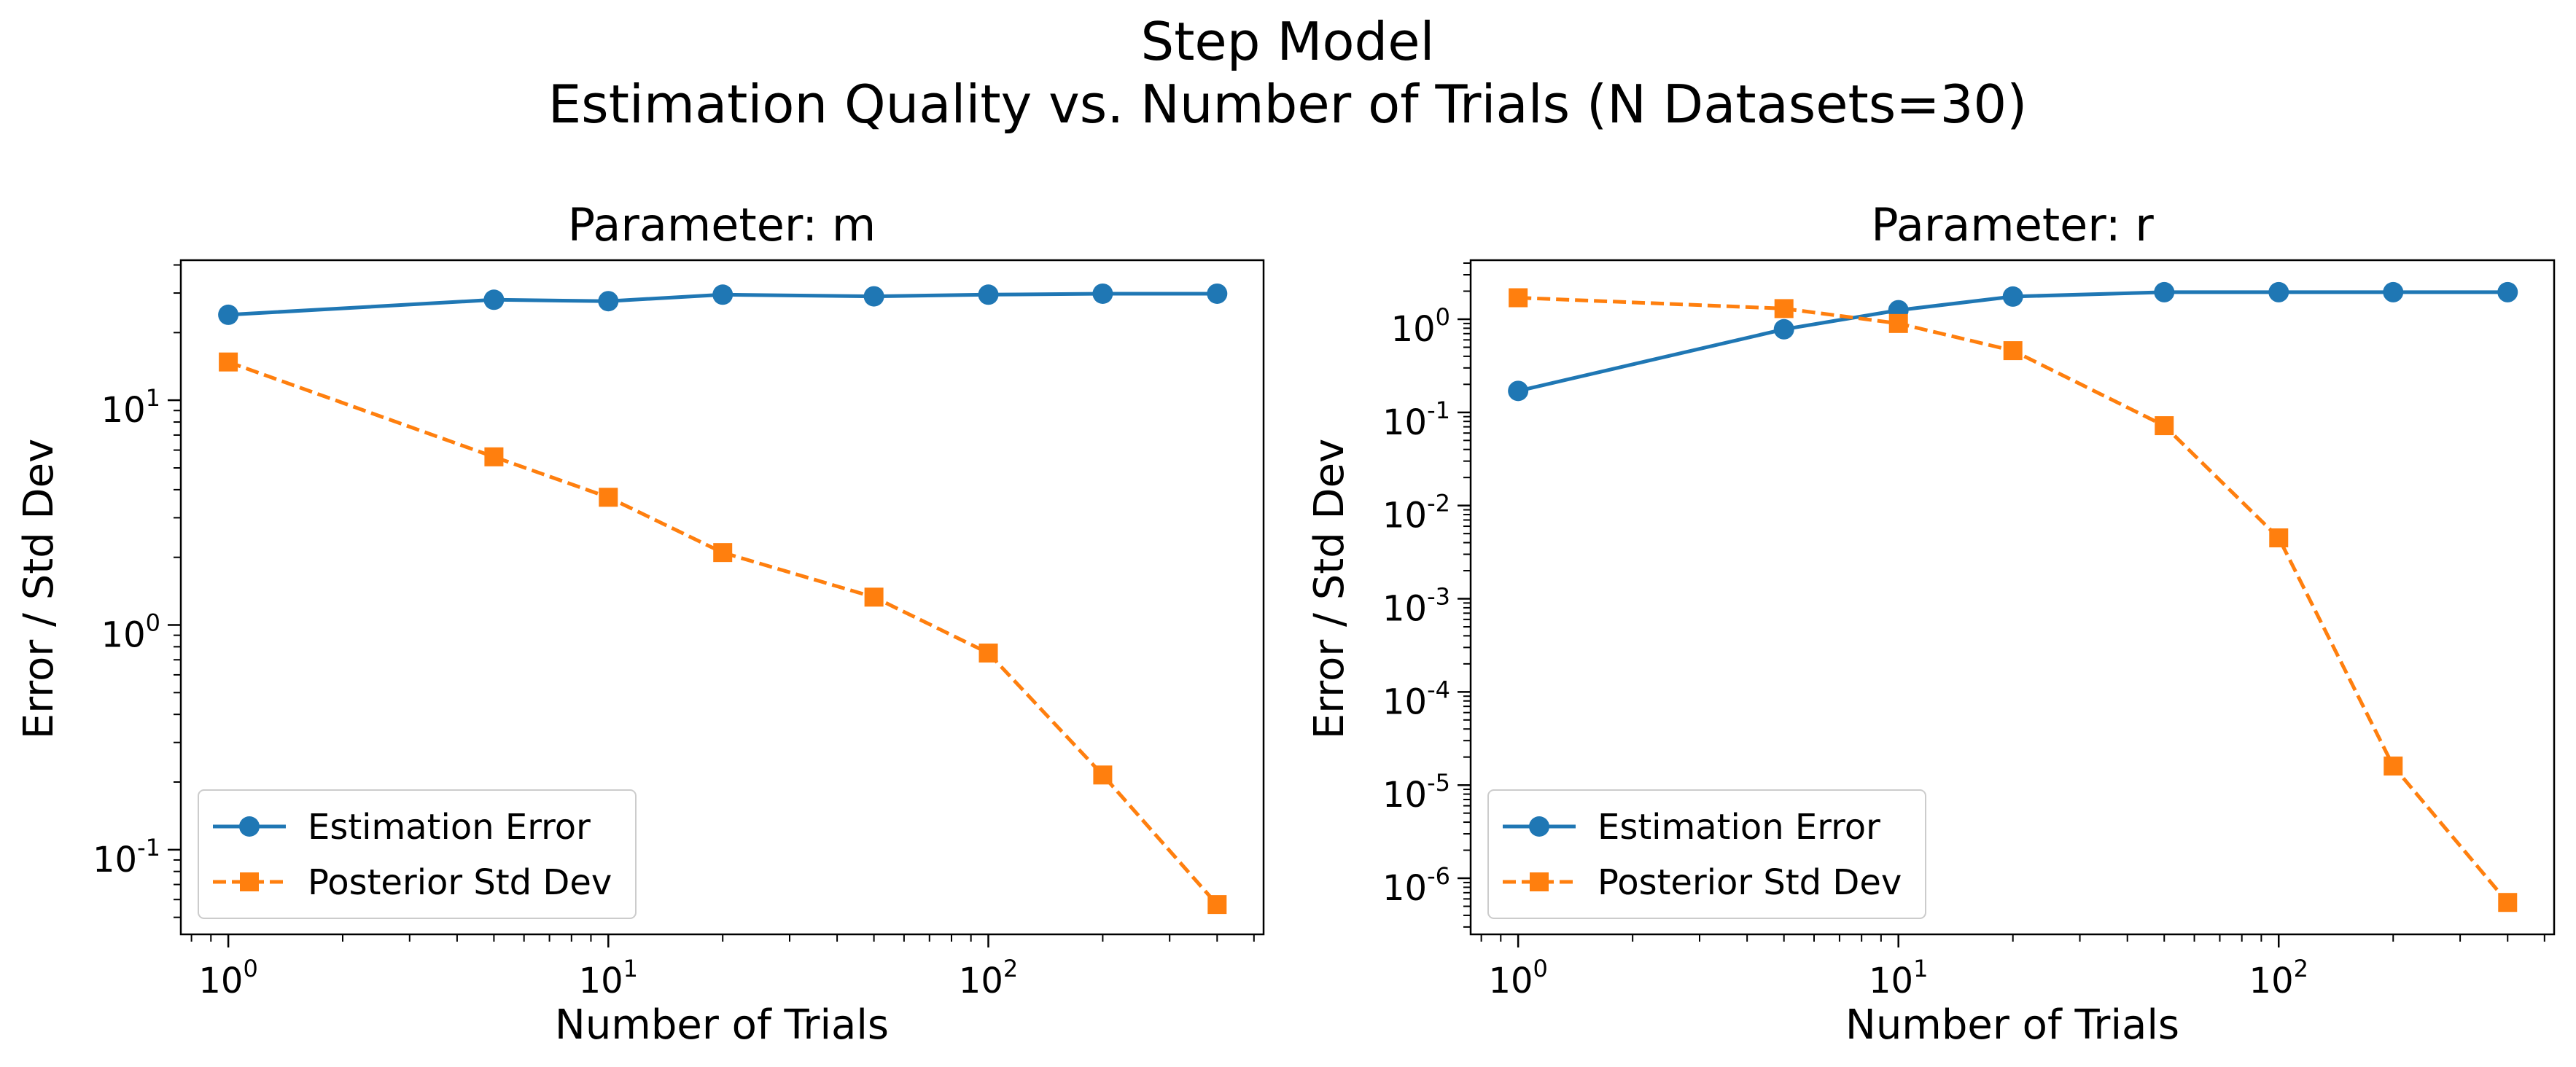  What do you see at coordinates (1288, 41) in the screenshot?
I see `figure-title-line1: Step Model` at bounding box center [1288, 41].